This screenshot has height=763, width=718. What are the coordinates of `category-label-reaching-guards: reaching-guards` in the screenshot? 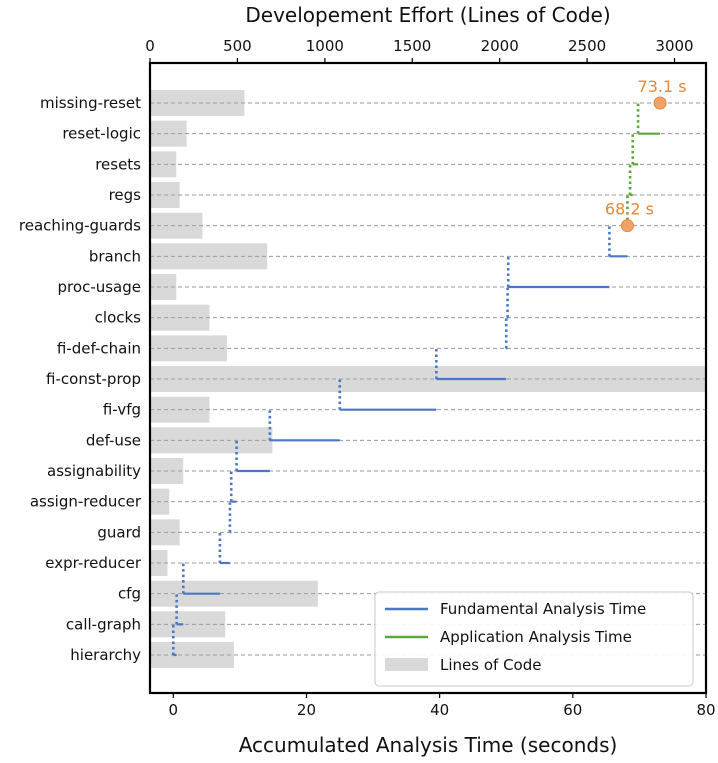 It's located at (80, 226).